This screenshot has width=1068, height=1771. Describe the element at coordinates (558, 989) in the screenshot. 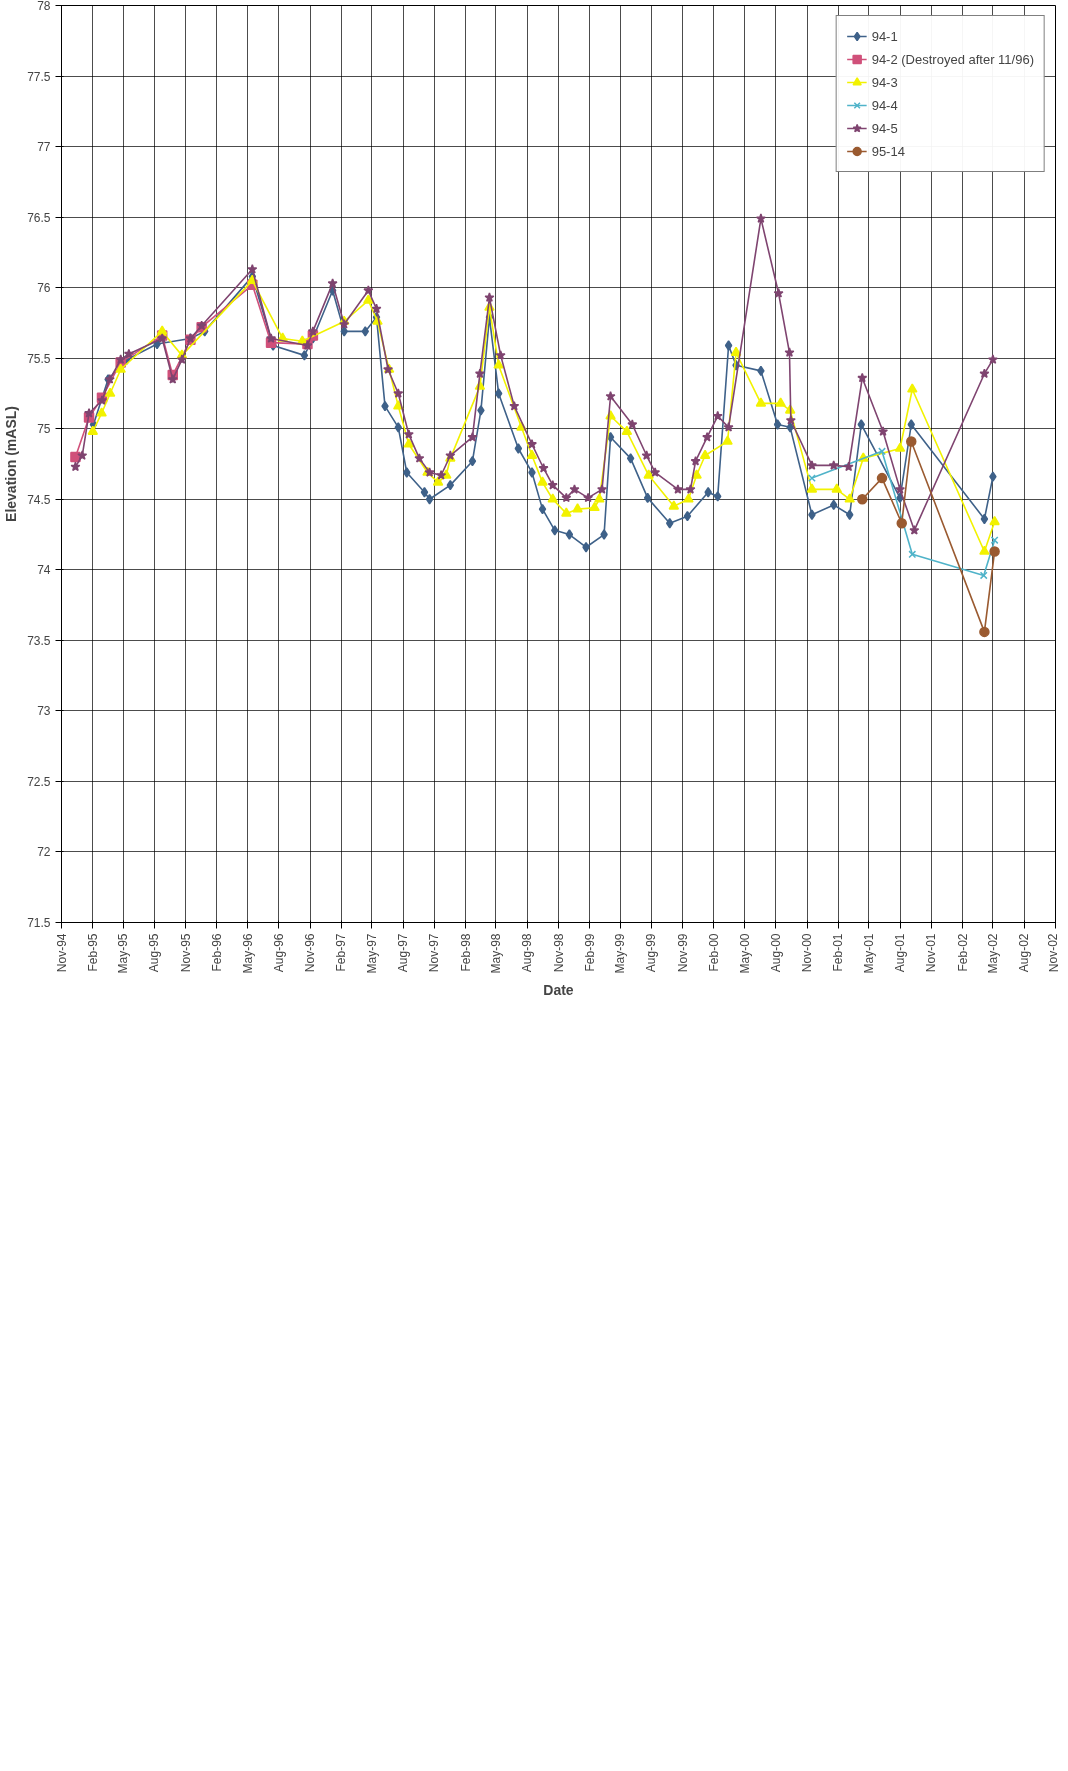

I see `x-axis-title: Date` at that location.